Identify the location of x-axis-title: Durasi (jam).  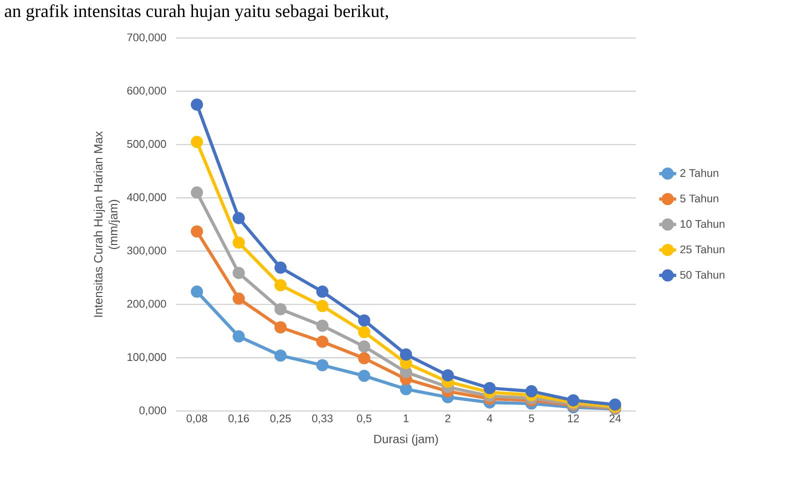
(406, 440).